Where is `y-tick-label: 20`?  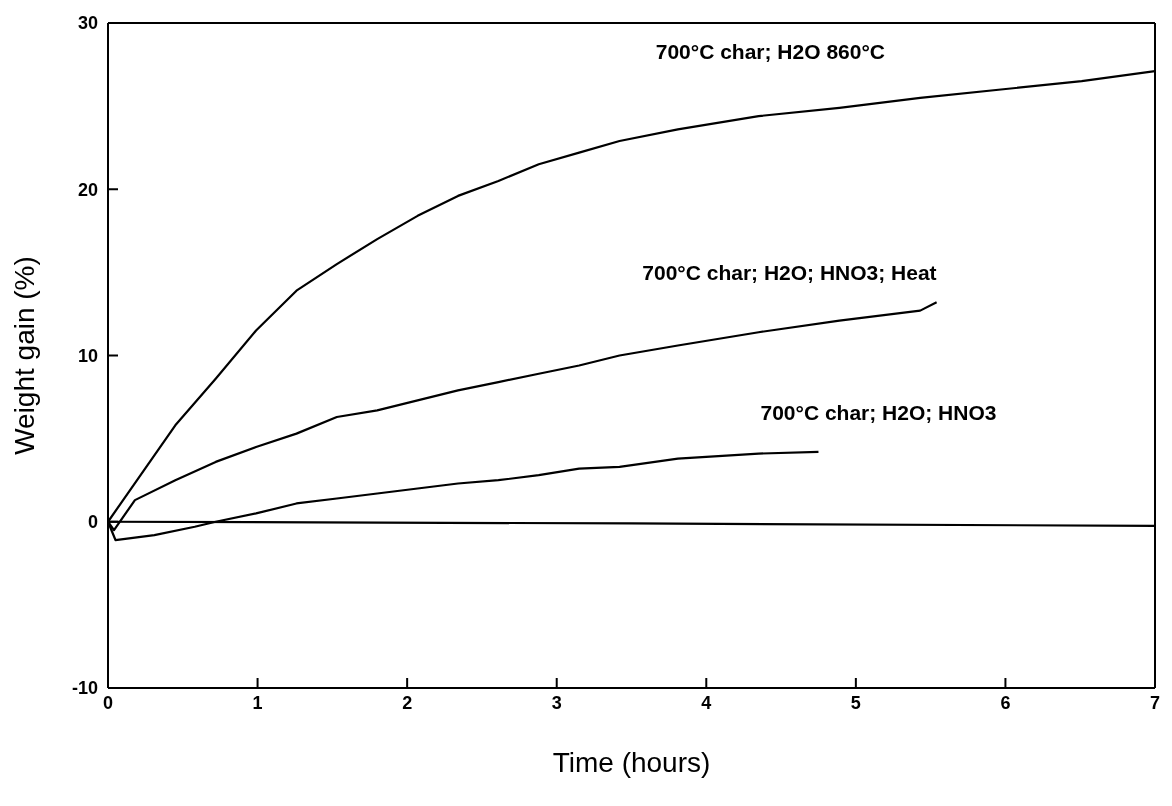
y-tick-label: 20 is located at coordinates (87, 189).